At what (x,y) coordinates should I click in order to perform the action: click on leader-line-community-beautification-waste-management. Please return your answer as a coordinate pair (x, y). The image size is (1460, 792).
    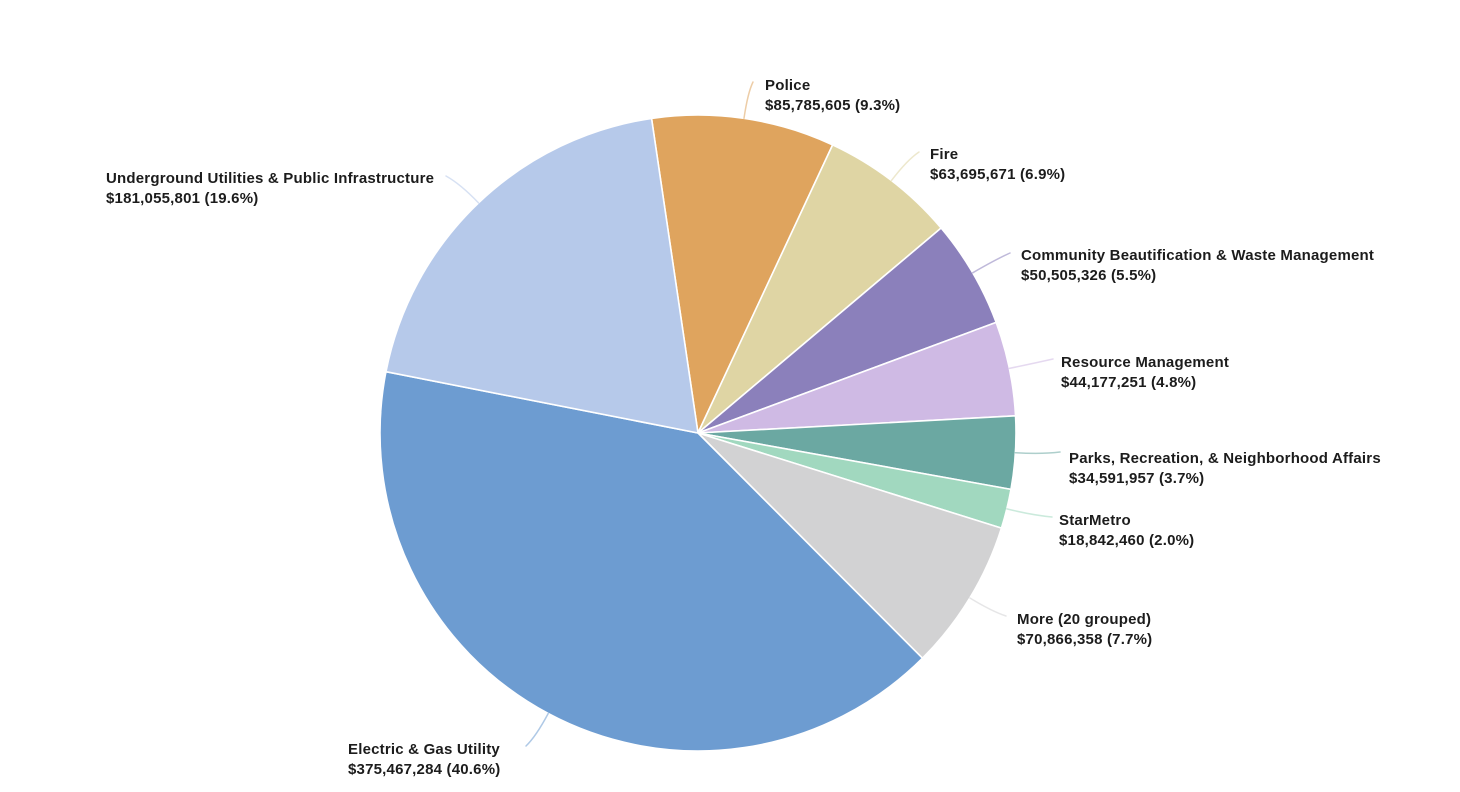
    Looking at the image, I should click on (991, 263).